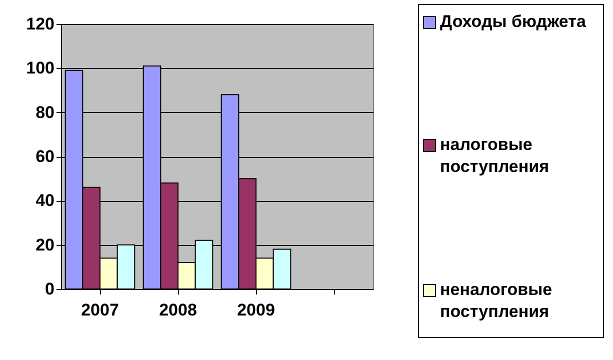 The height and width of the screenshot is (360, 613). Describe the element at coordinates (40, 24) in the screenshot. I see `y-tick-label: 120` at that location.